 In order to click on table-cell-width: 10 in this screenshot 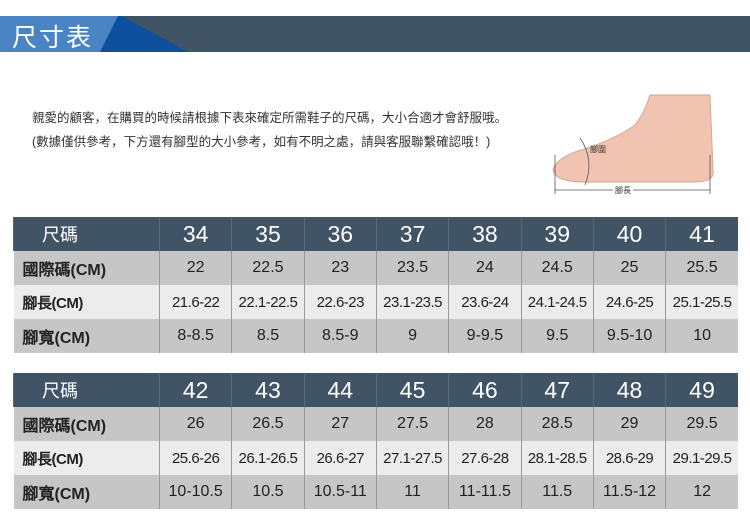, I will do `click(701, 336)`.